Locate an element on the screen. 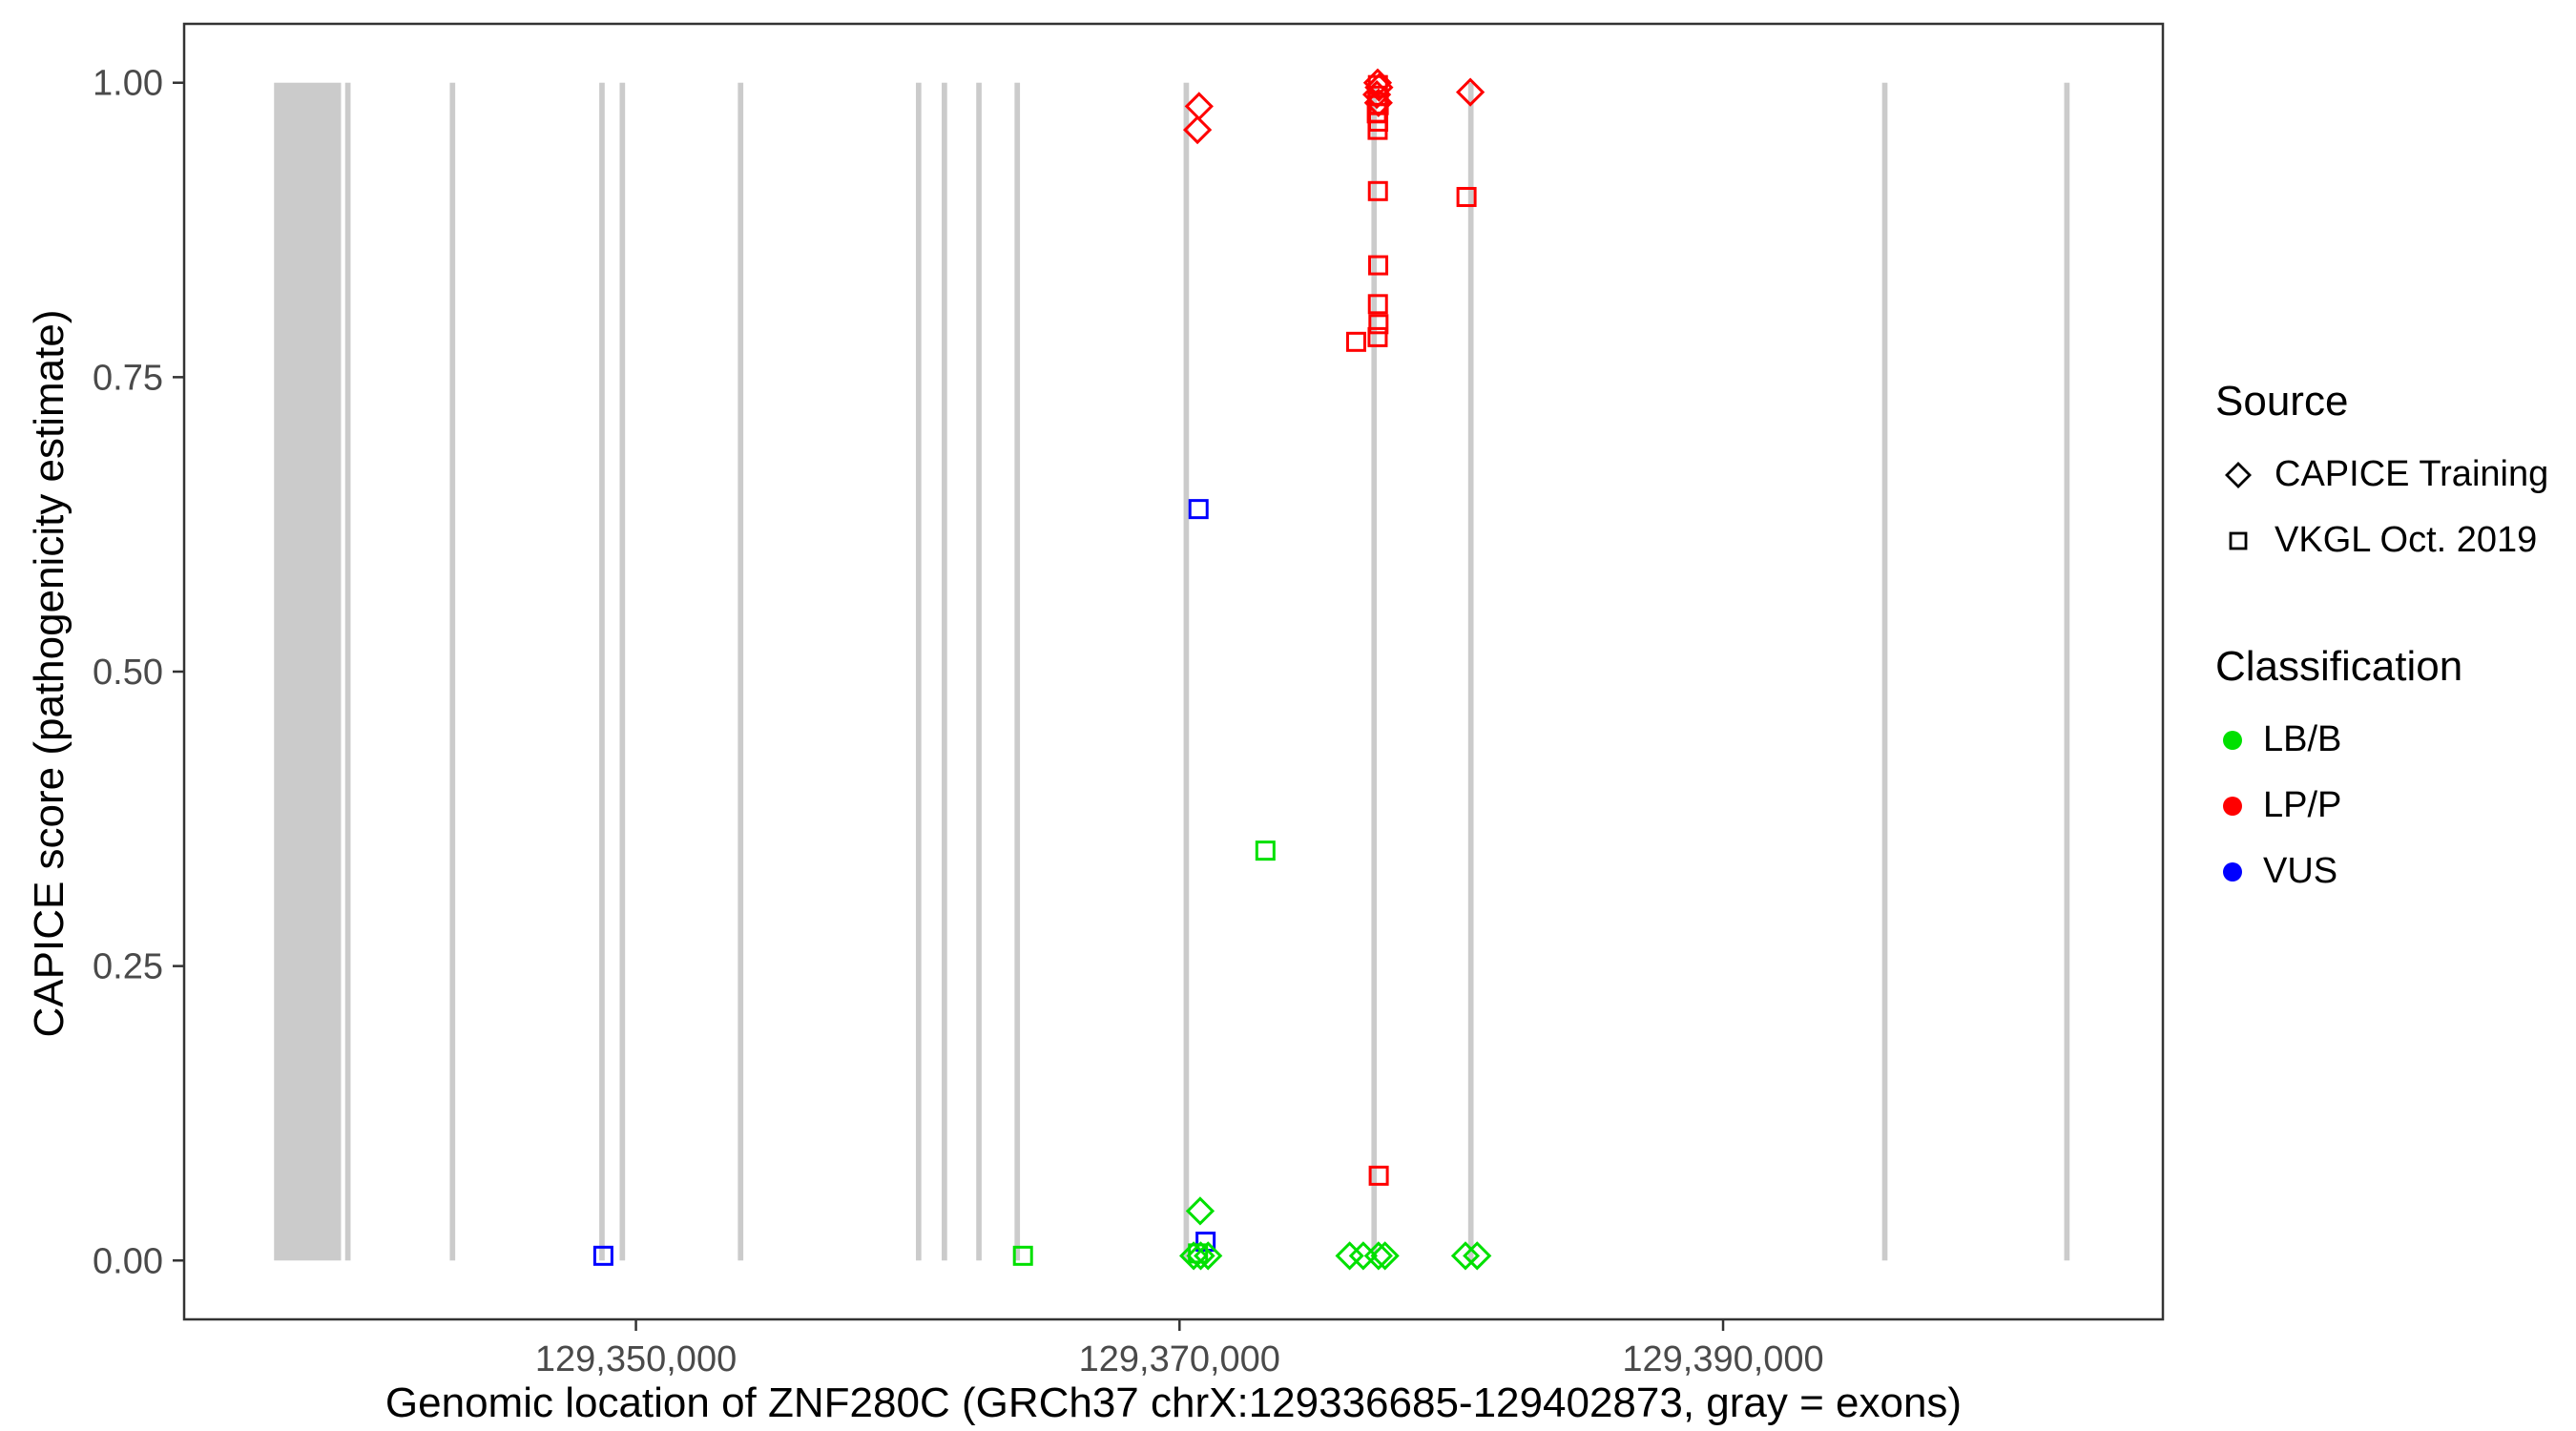 The height and width of the screenshot is (1431, 2576). red-dot-icon is located at coordinates (2232, 806).